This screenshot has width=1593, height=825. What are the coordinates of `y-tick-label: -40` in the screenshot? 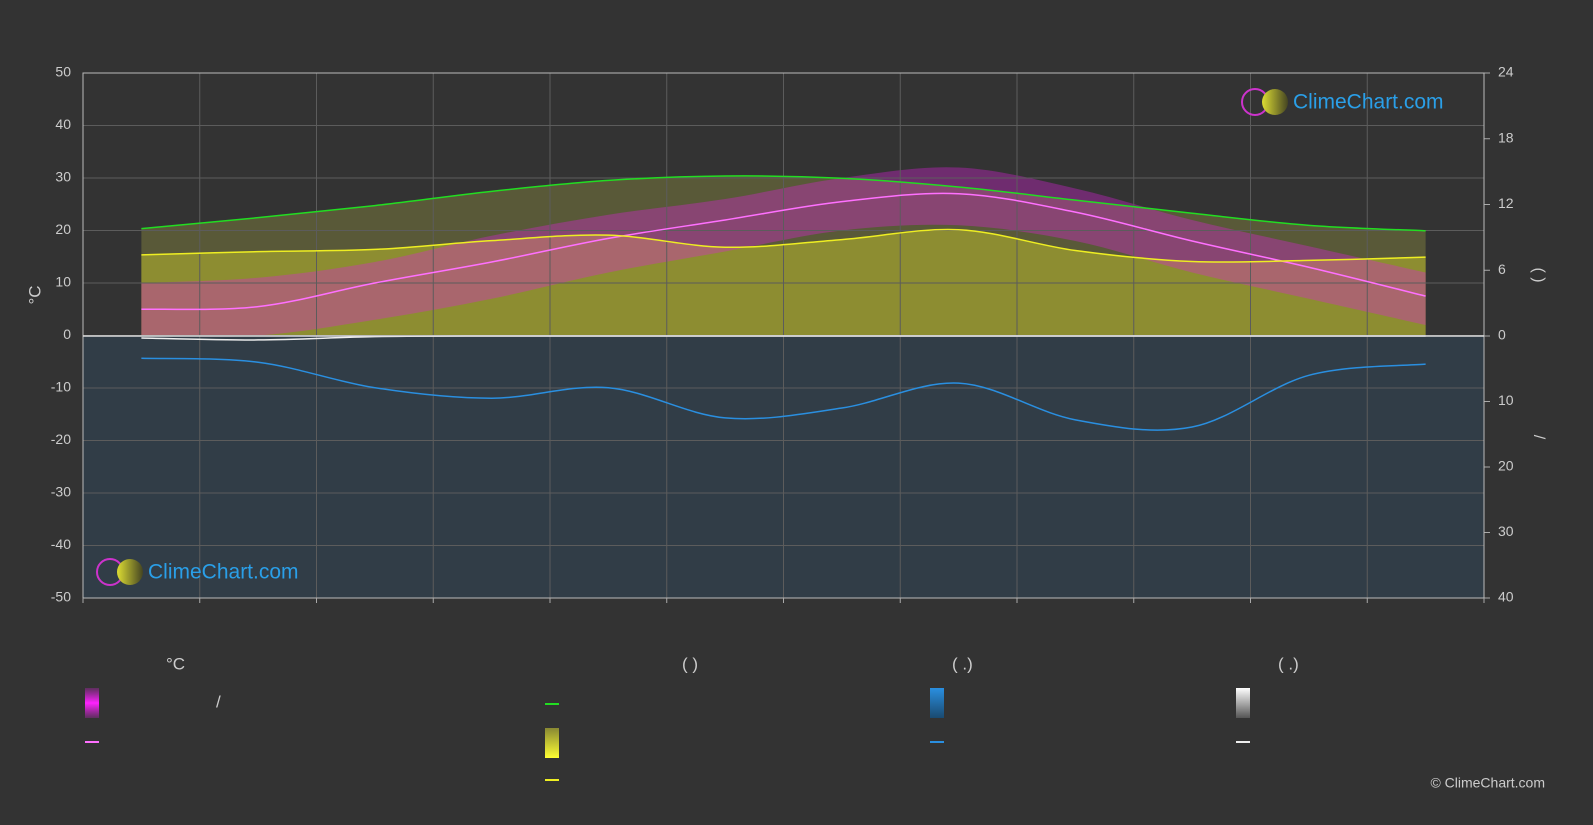 It's located at (61, 544).